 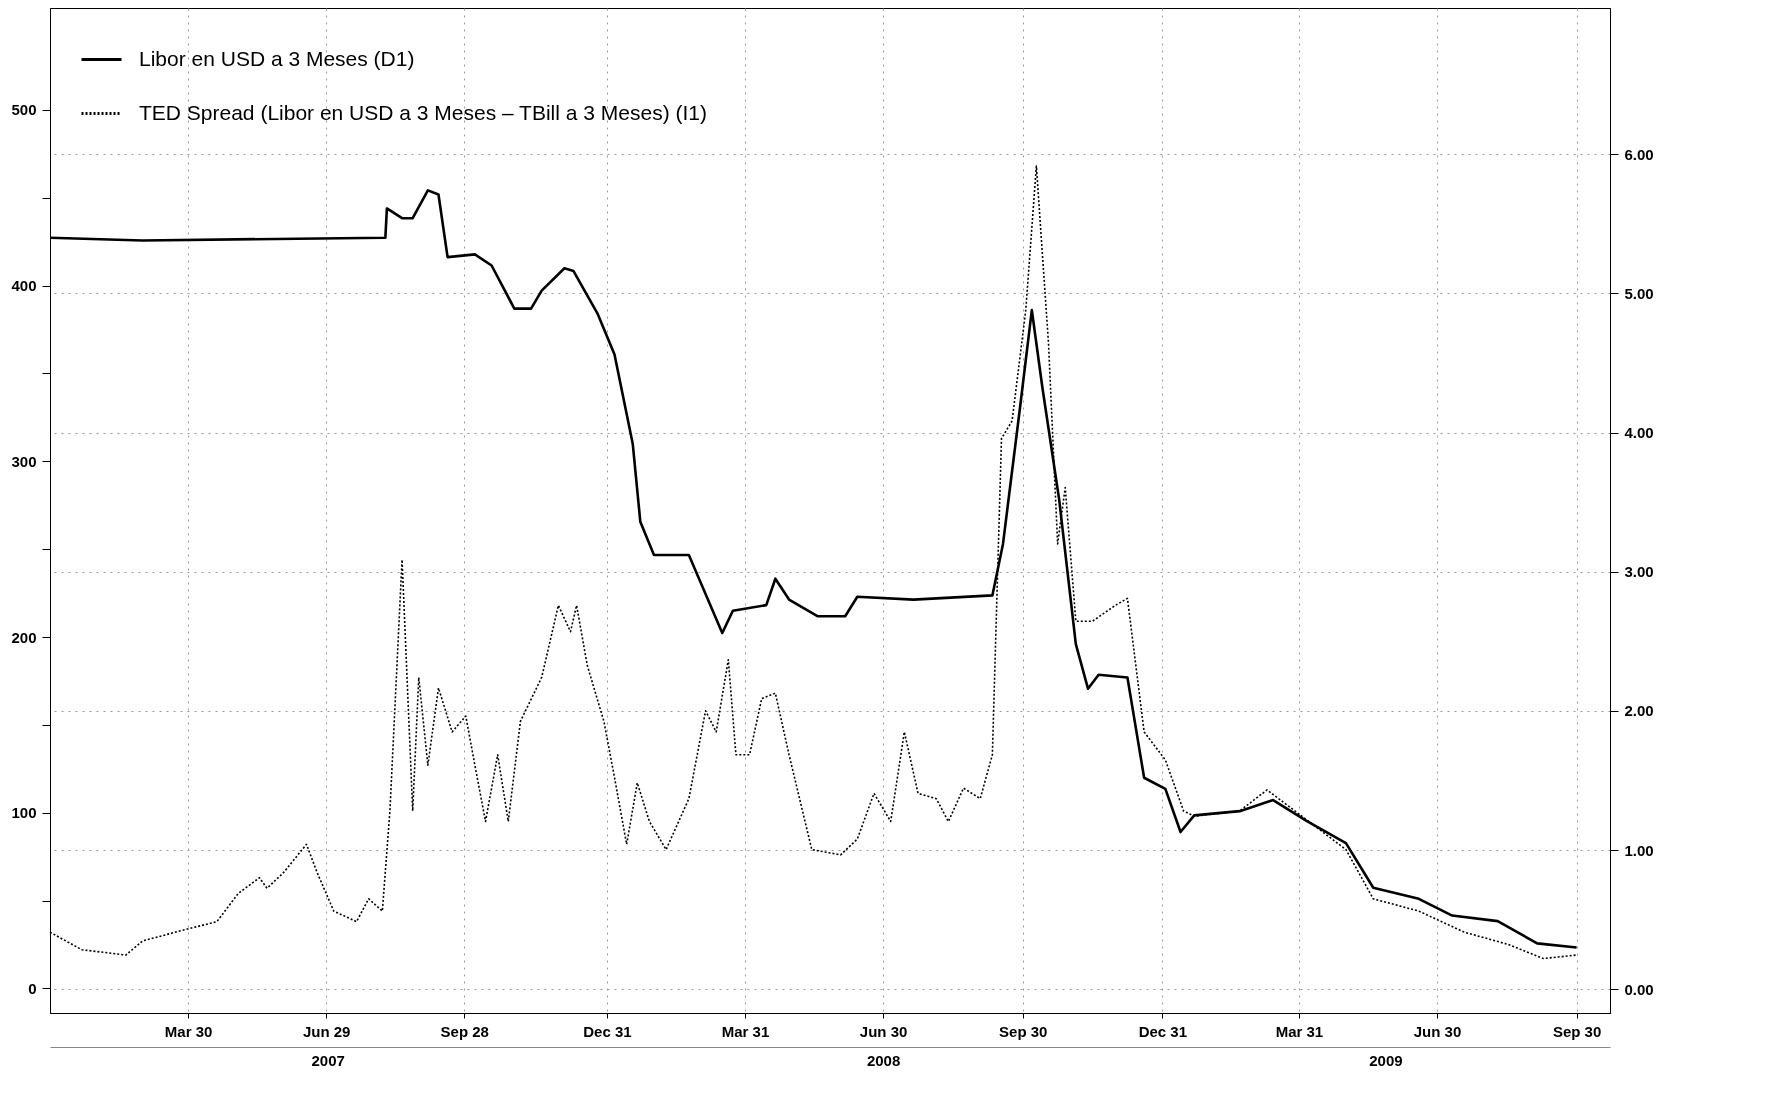 What do you see at coordinates (32, 988) in the screenshot?
I see `y-tick-label: 0` at bounding box center [32, 988].